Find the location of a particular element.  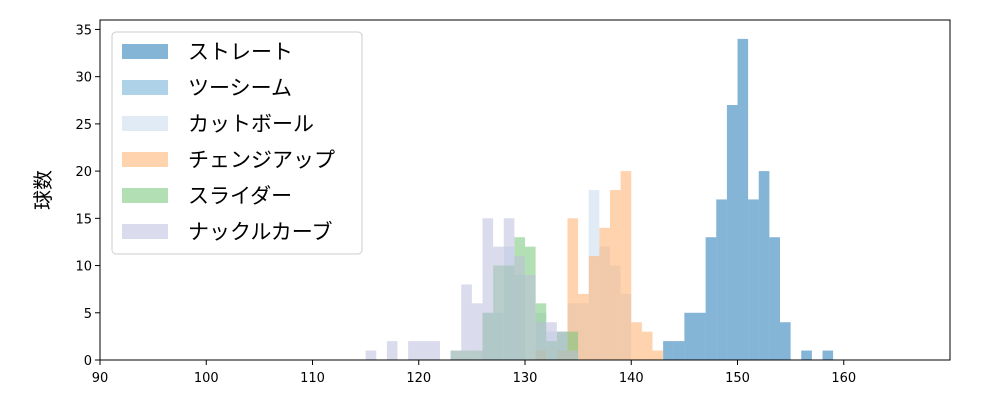

y-tick-label-3: 15 is located at coordinates (83, 219).